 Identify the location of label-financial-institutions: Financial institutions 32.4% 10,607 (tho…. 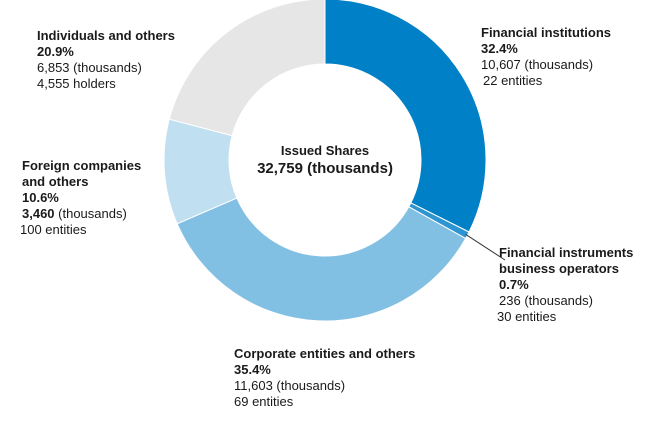
(546, 57).